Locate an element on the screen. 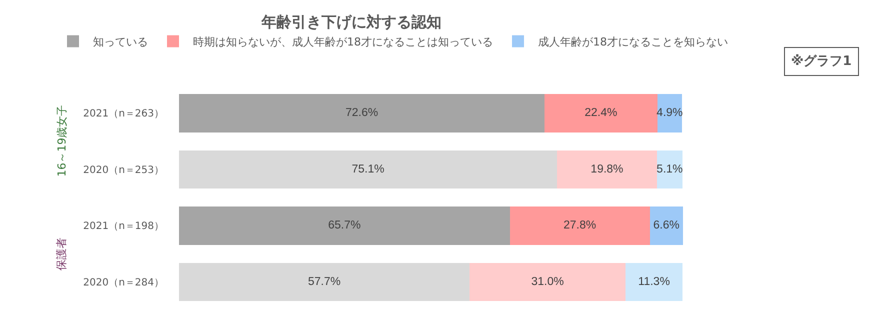 The width and height of the screenshot is (879, 327). data-label: 5.1% is located at coordinates (669, 169).